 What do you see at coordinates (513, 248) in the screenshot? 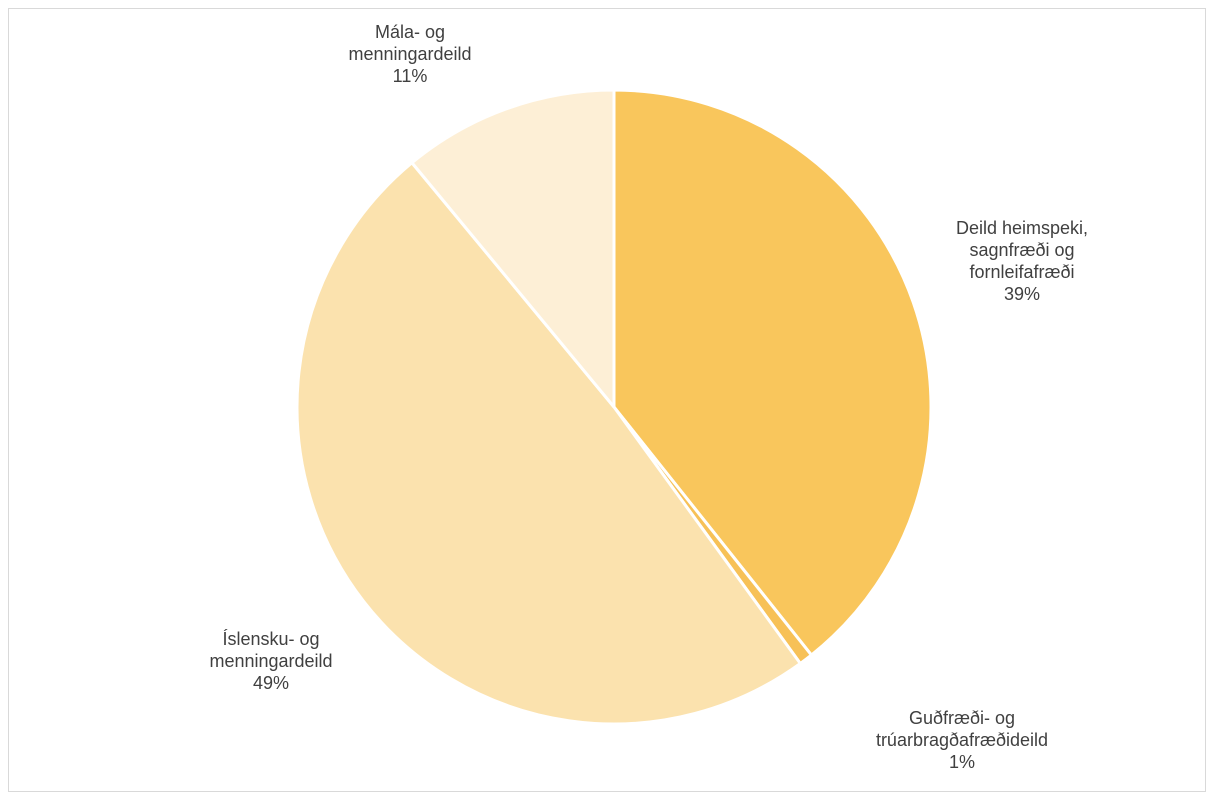
I see `pie-slice-mala-og` at bounding box center [513, 248].